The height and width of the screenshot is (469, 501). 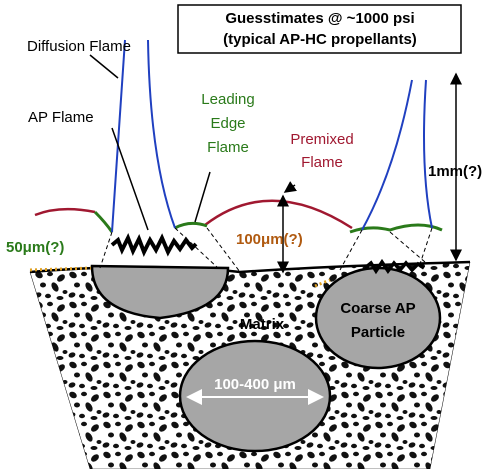 I want to click on header-box, so click(x=319, y=29).